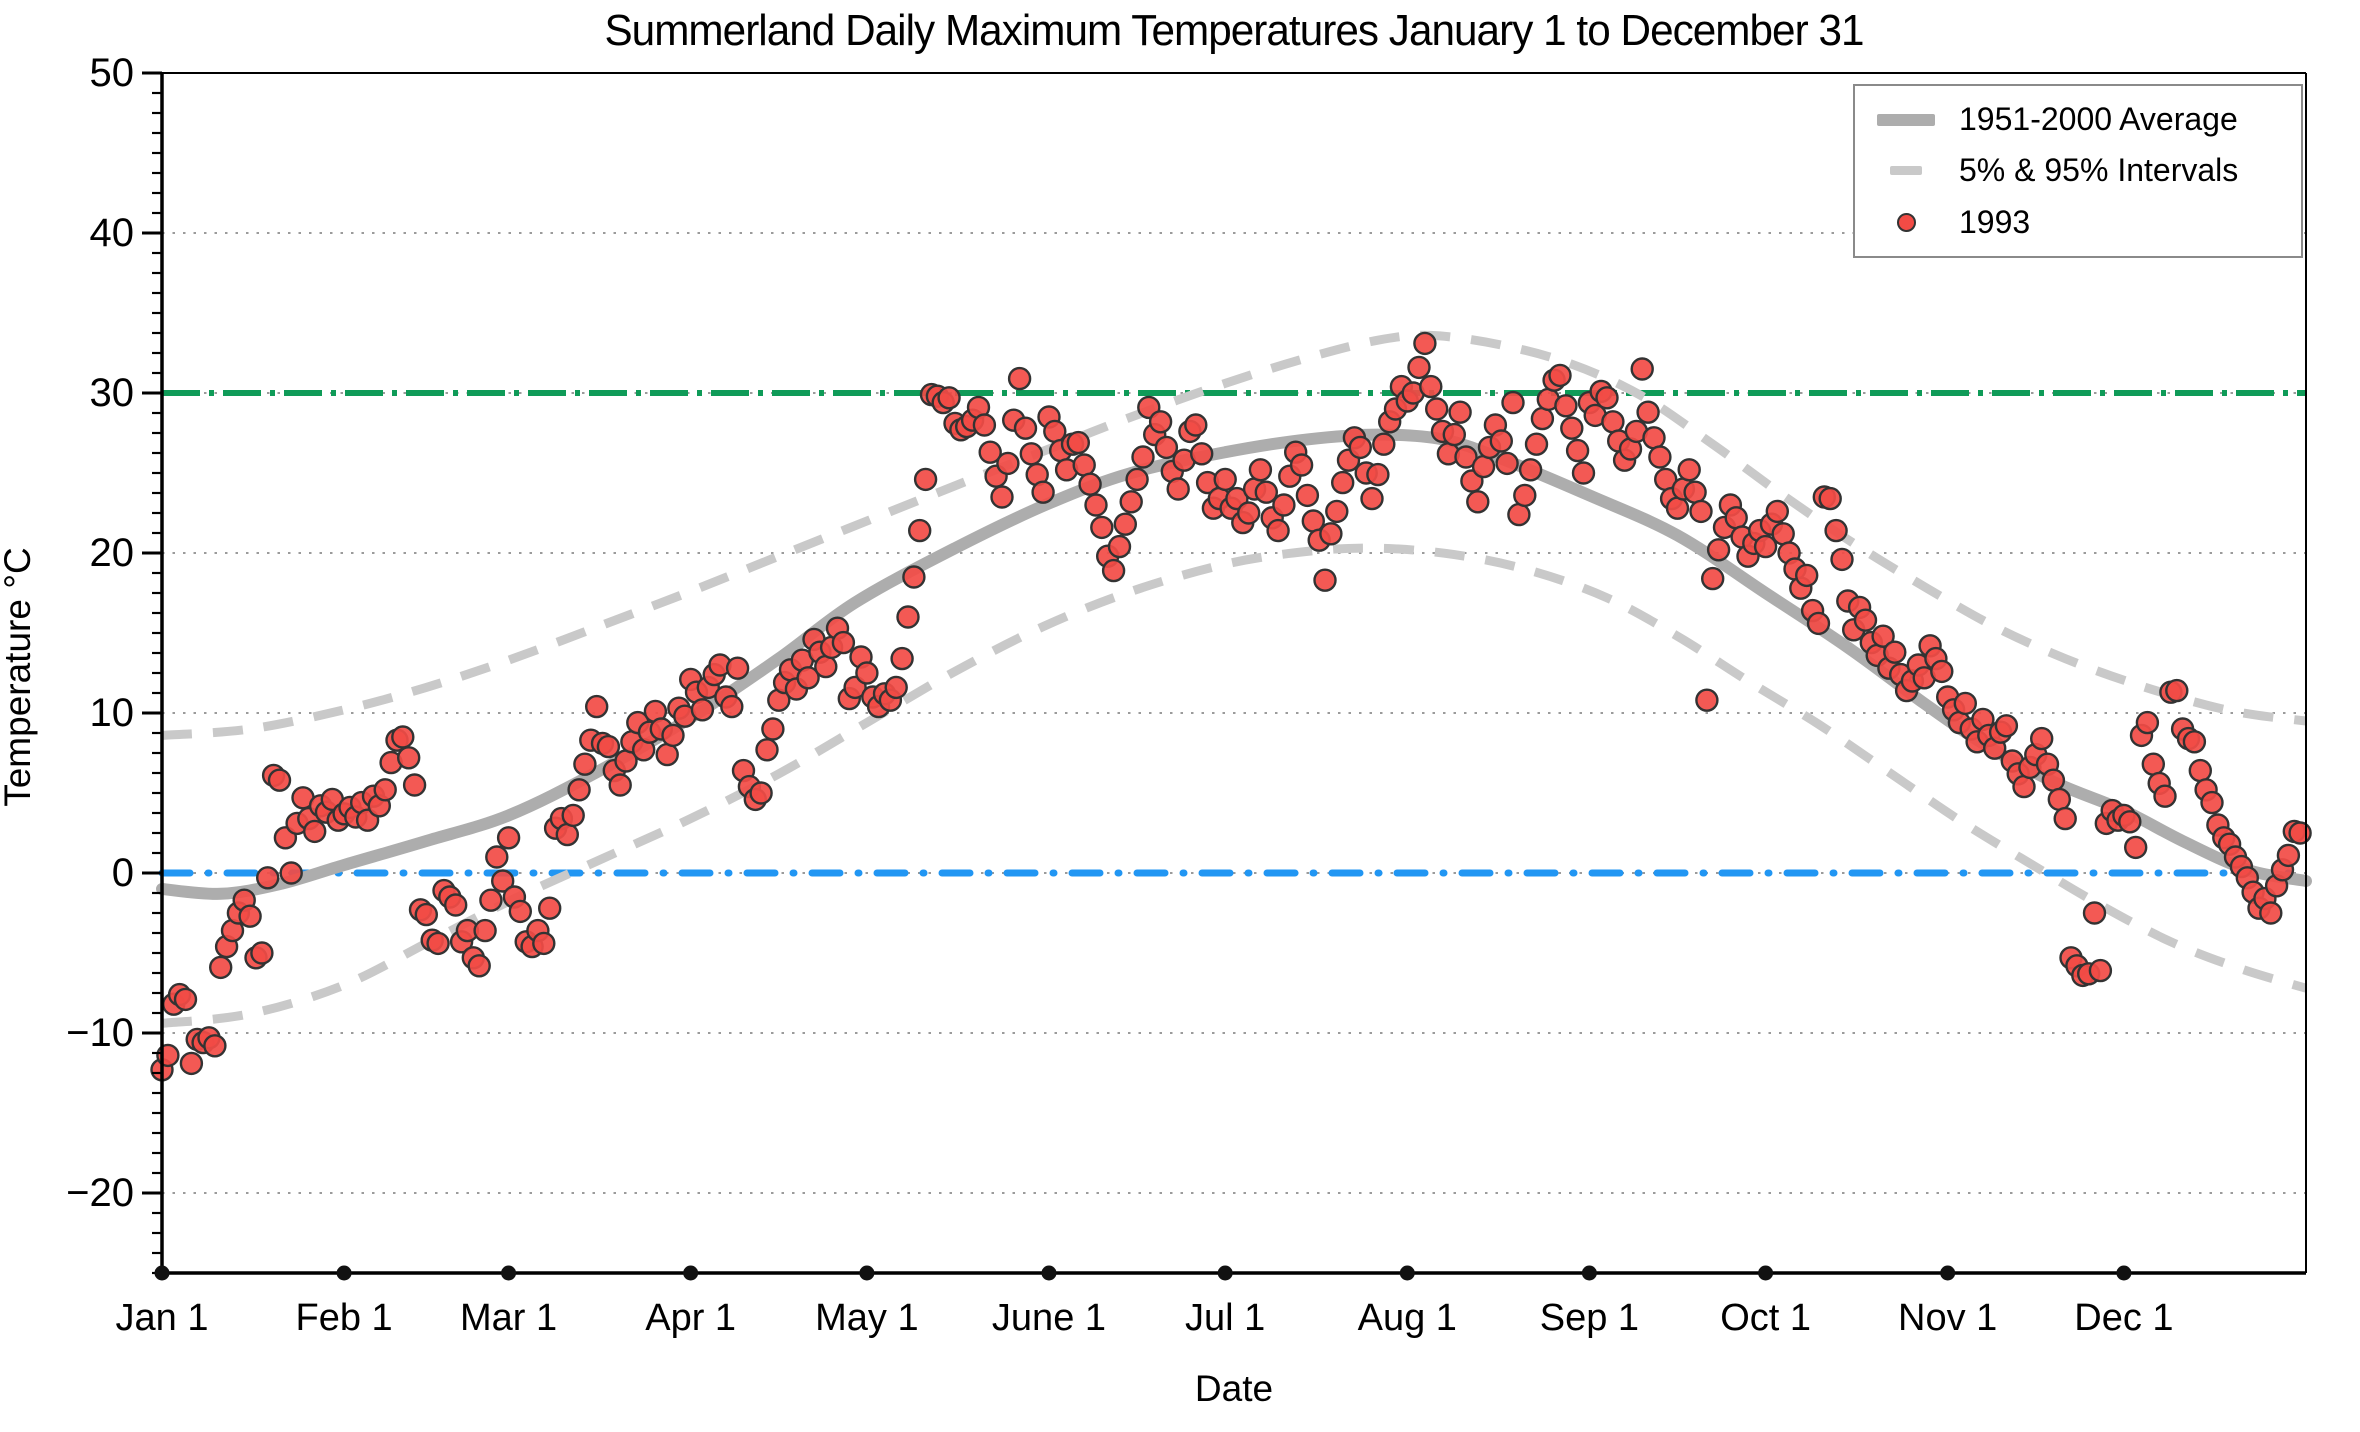 The width and height of the screenshot is (2360, 1432). What do you see at coordinates (1049, 1318) in the screenshot?
I see `x-tick-label-june-1: June 1` at bounding box center [1049, 1318].